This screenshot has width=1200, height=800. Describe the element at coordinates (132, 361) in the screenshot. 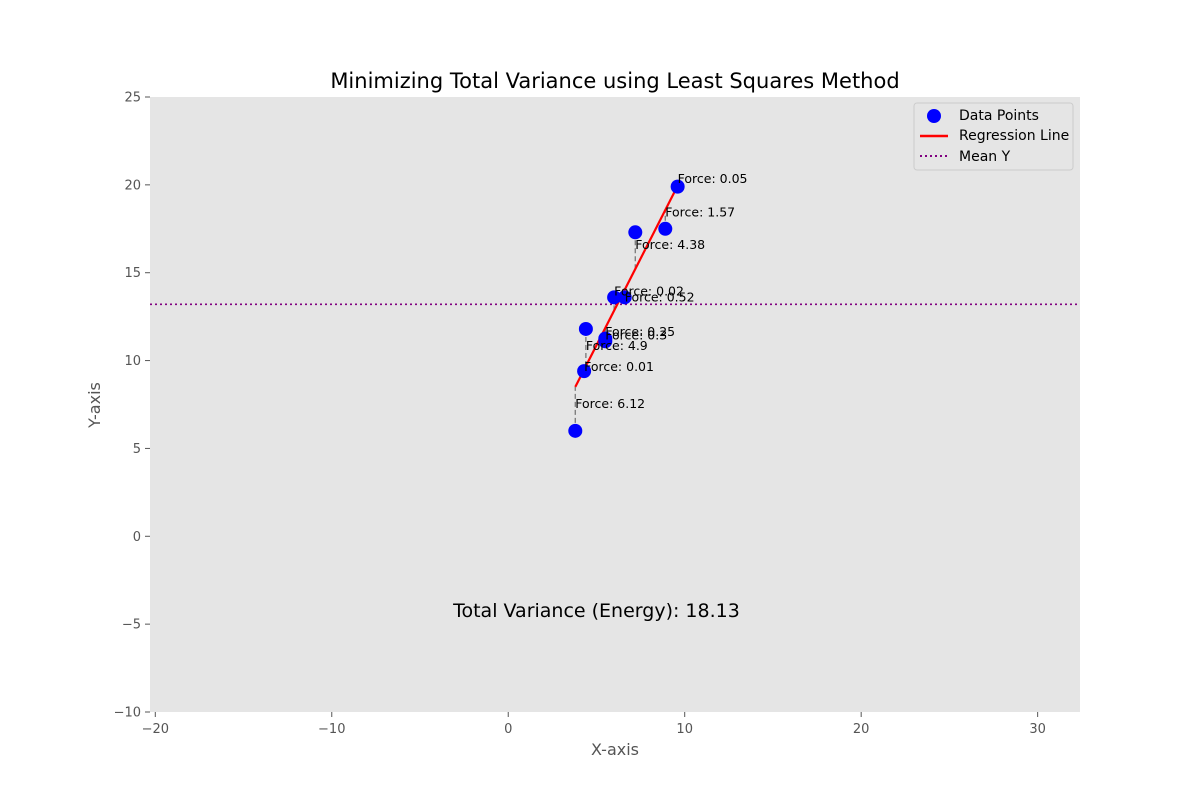

I see `y-tick-label: 10` at that location.